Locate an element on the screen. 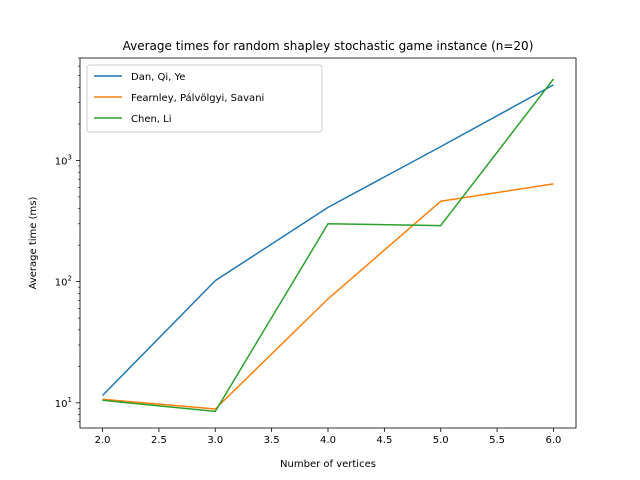 The image size is (640, 480). x-tick-label: 4.5 is located at coordinates (384, 440).